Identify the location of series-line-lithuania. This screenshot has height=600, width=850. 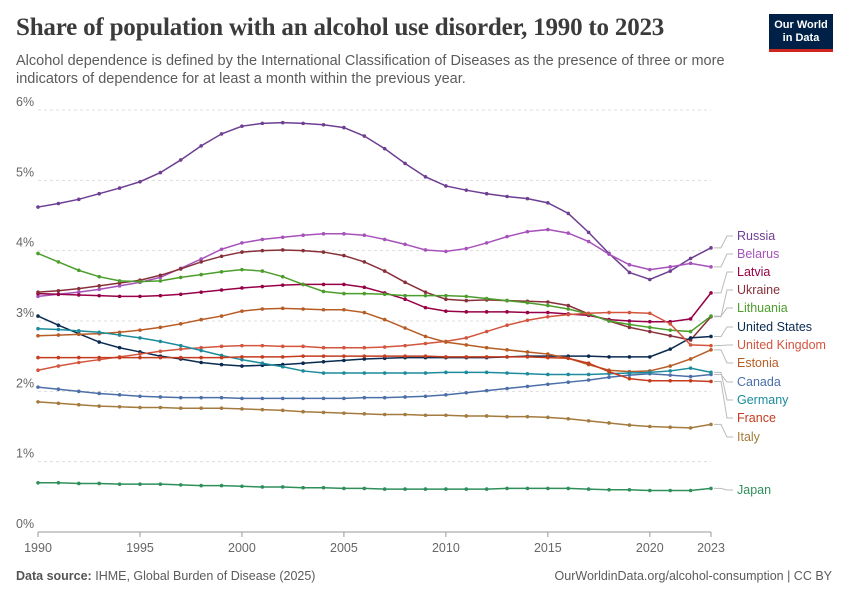
(374, 292).